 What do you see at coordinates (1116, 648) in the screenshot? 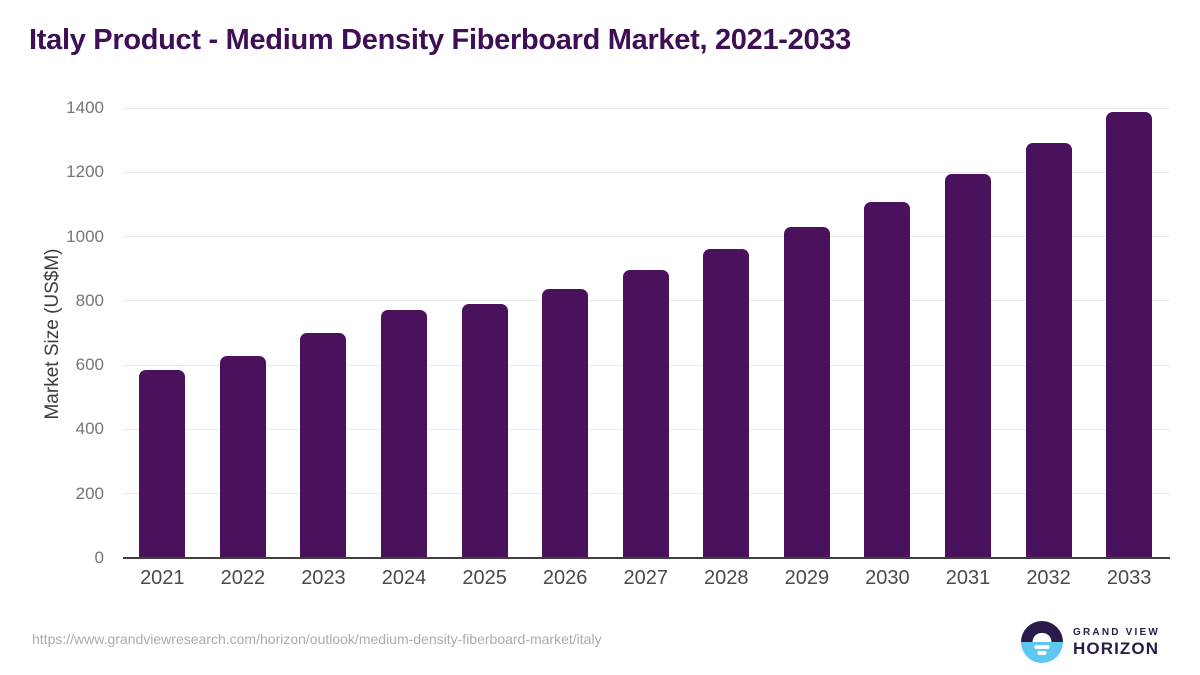
I see `logo-product-line: HORIZON` at bounding box center [1116, 648].